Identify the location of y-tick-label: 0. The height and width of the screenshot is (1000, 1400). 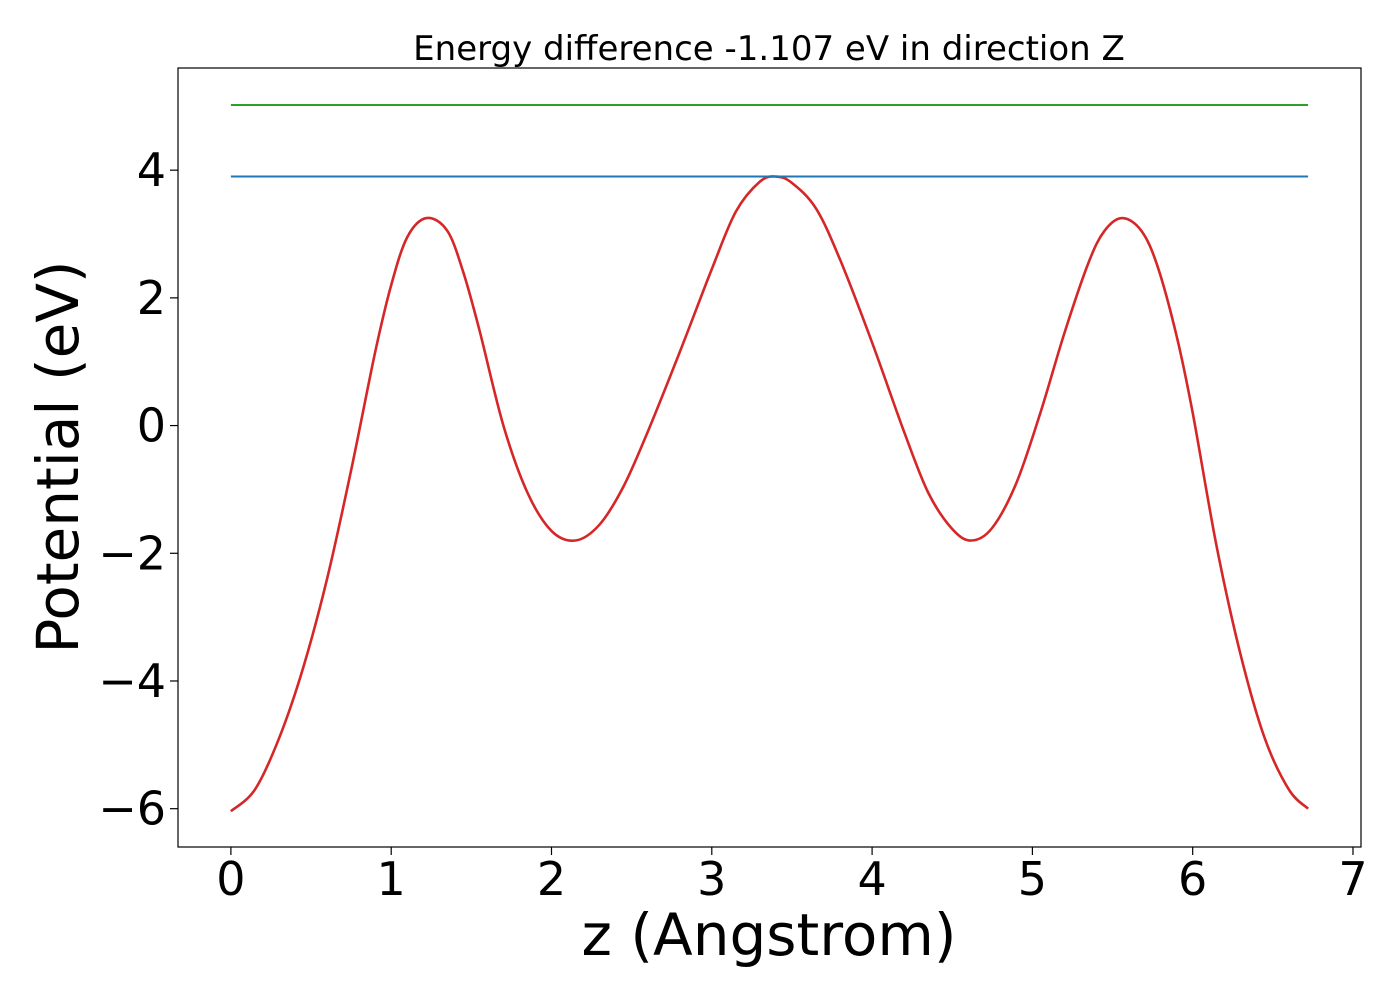
(151, 426).